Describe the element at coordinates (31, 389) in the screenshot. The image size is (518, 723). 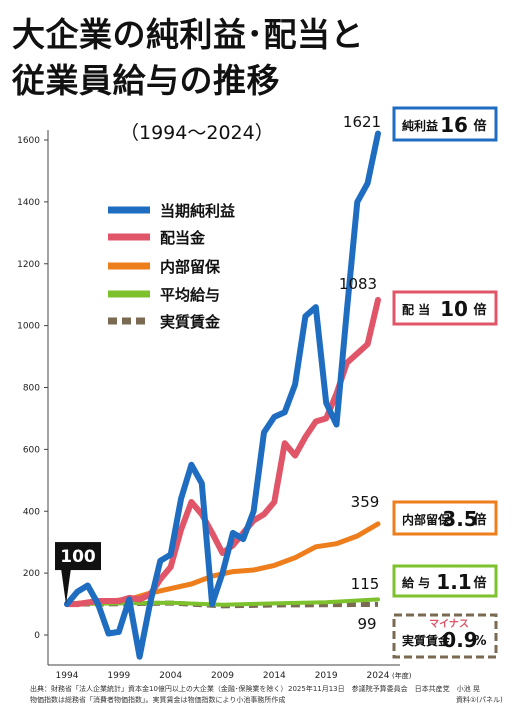
I see `y-tick-label: 800` at that location.